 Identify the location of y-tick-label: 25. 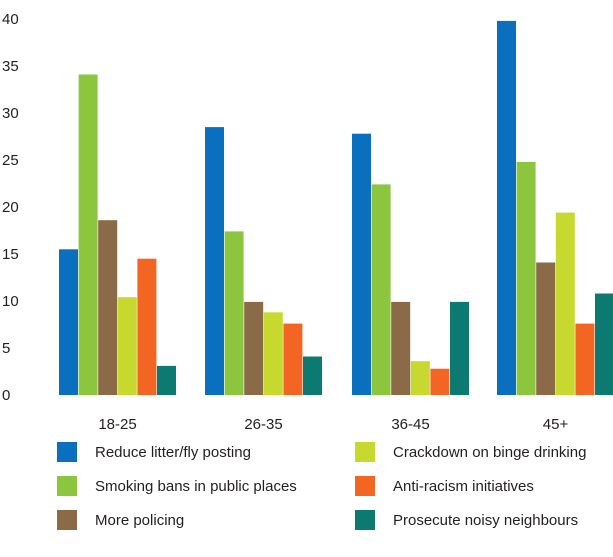
(10, 160).